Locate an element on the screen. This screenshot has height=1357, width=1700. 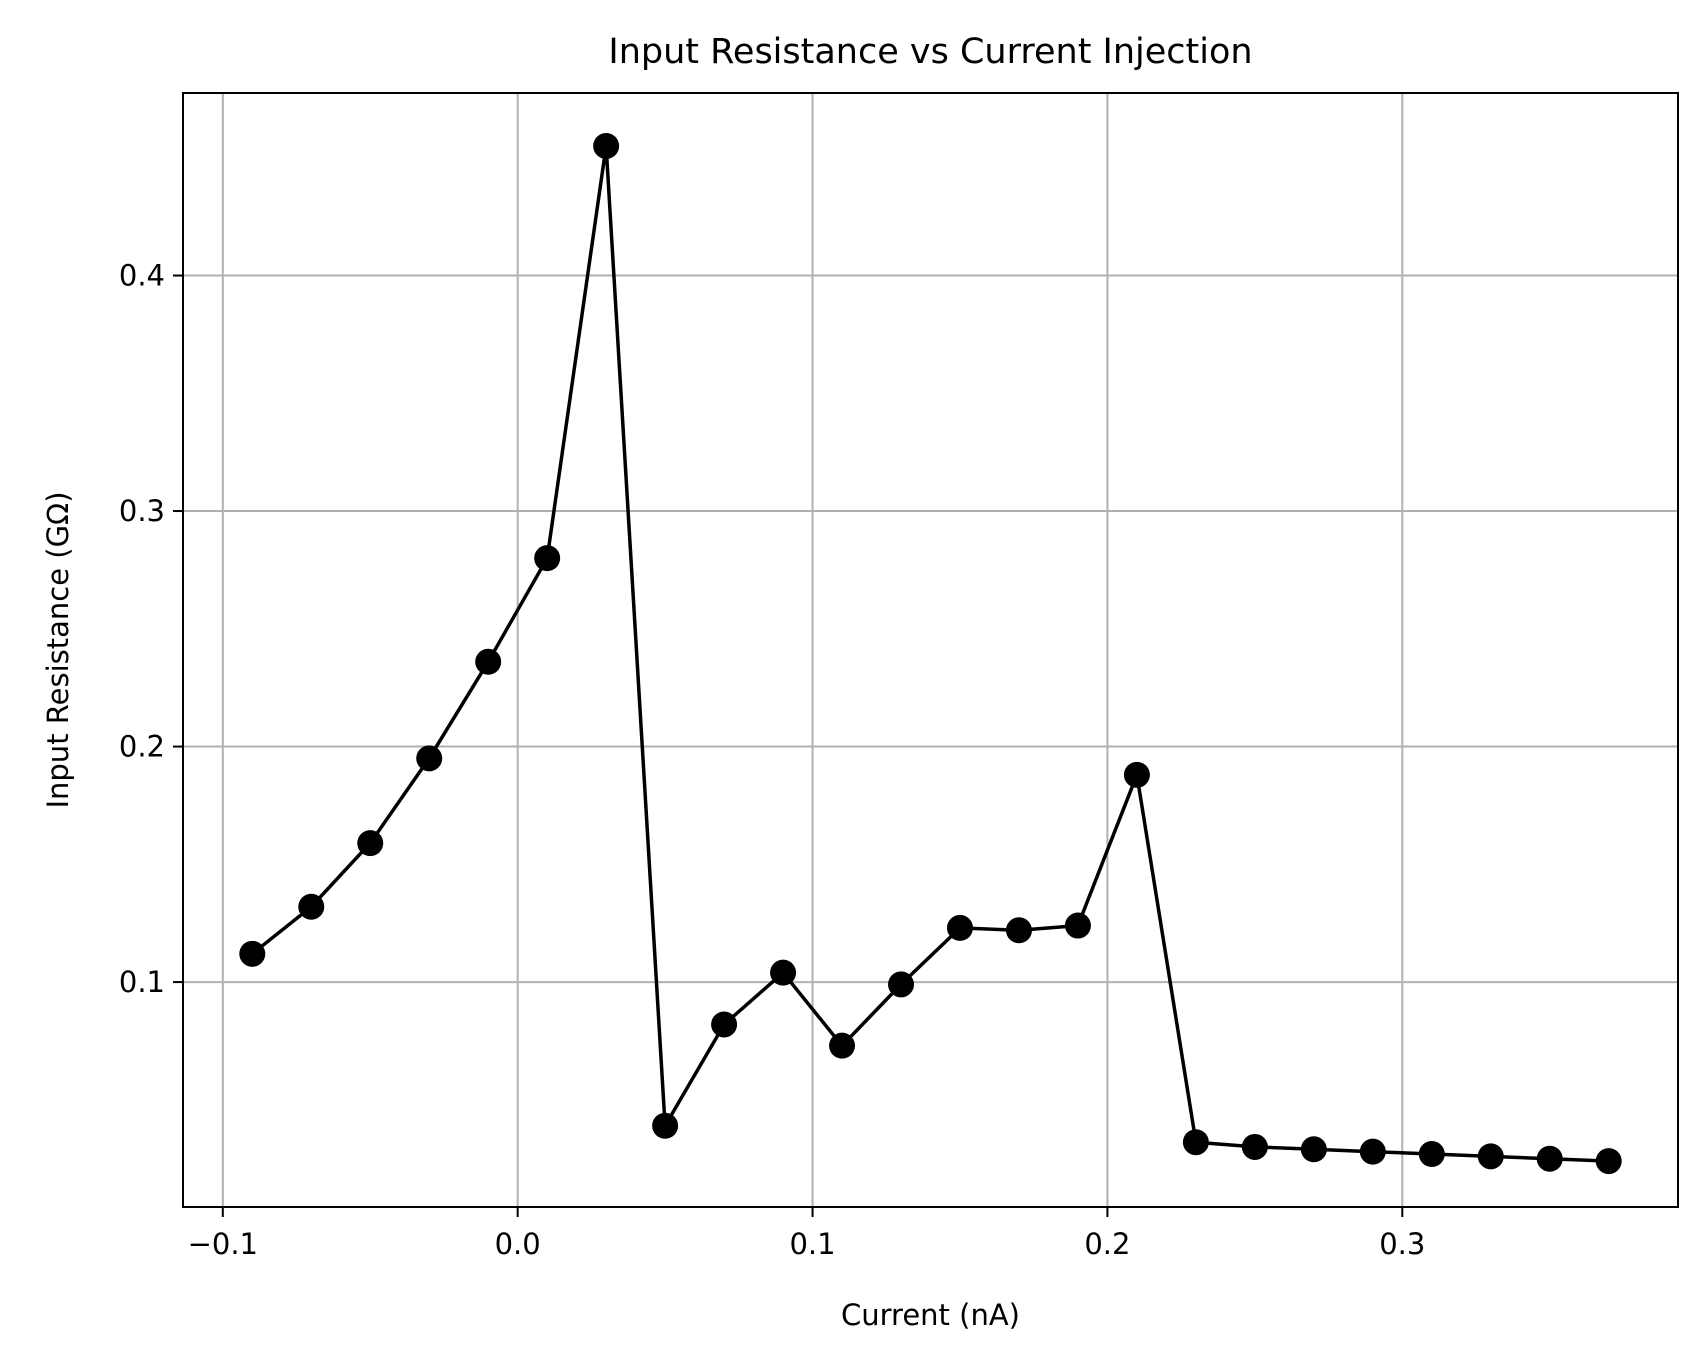
x-axis-label: Current (nA) is located at coordinates (930, 1315).